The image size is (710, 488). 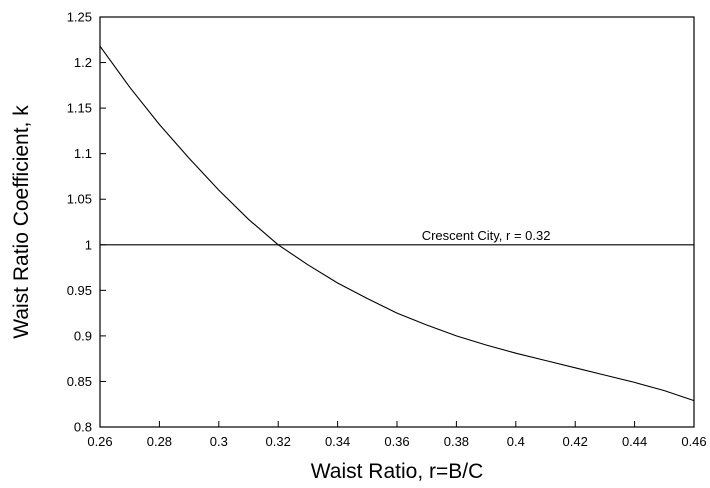 What do you see at coordinates (88, 244) in the screenshot?
I see `y-tick-label: 1` at bounding box center [88, 244].